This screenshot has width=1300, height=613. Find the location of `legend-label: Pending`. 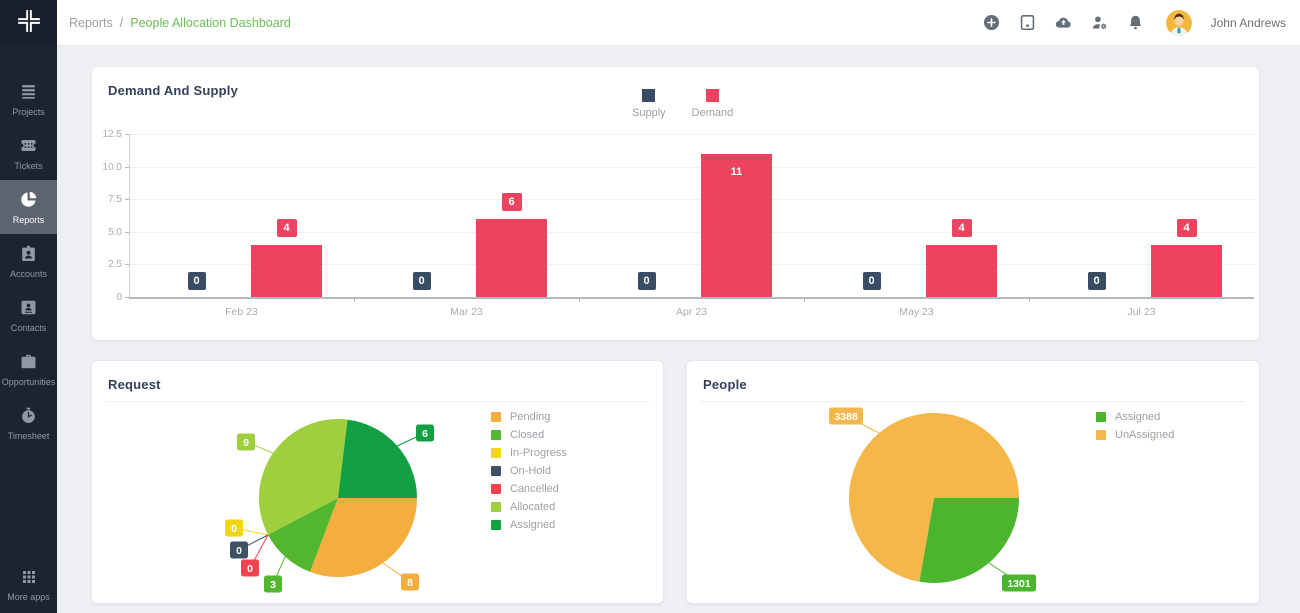

legend-label: Pending is located at coordinates (530, 417).